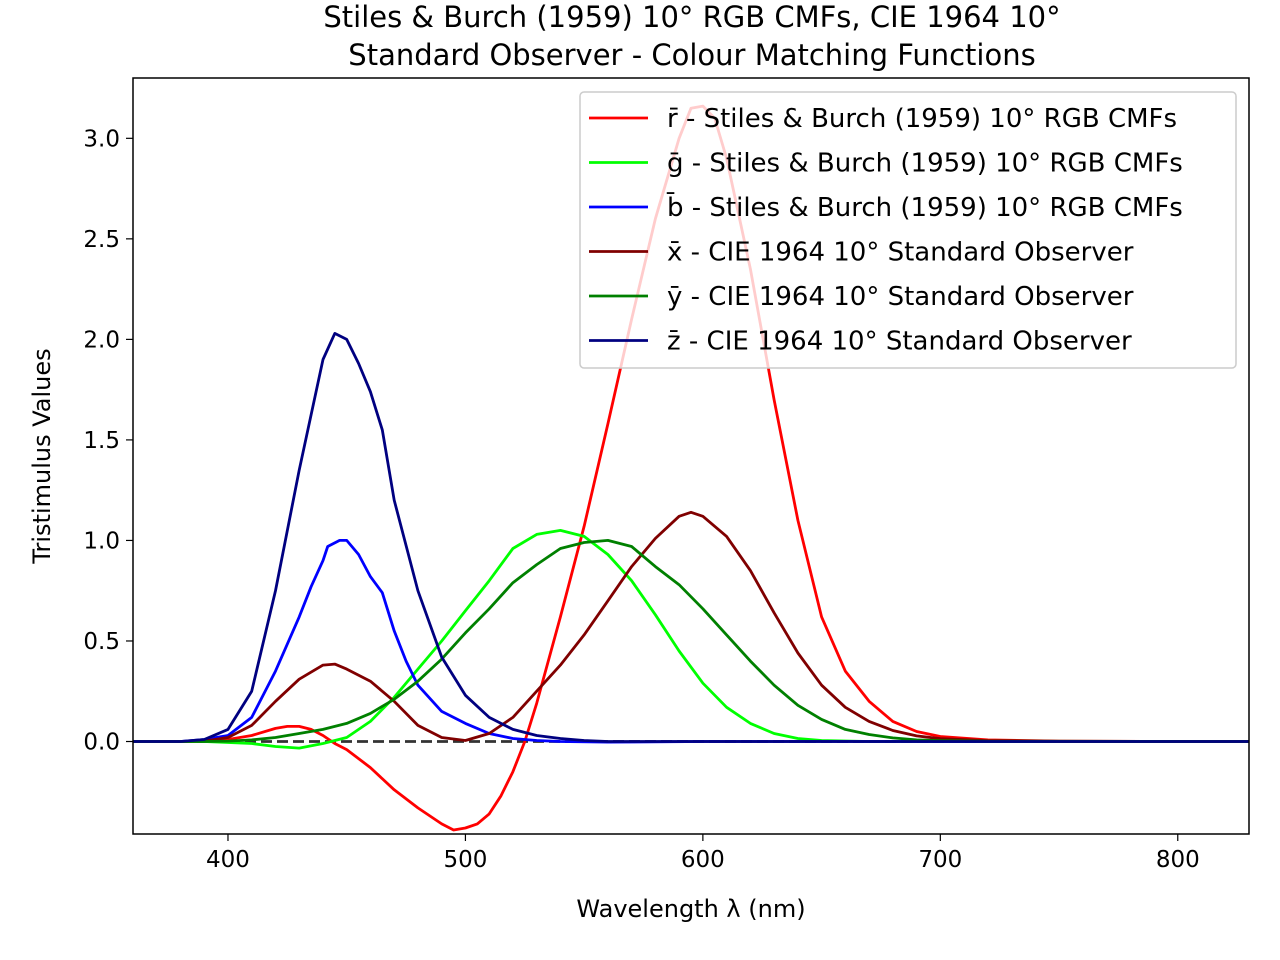 The height and width of the screenshot is (960, 1280). Describe the element at coordinates (101, 441) in the screenshot. I see `y-tick-label: 1.5` at that location.